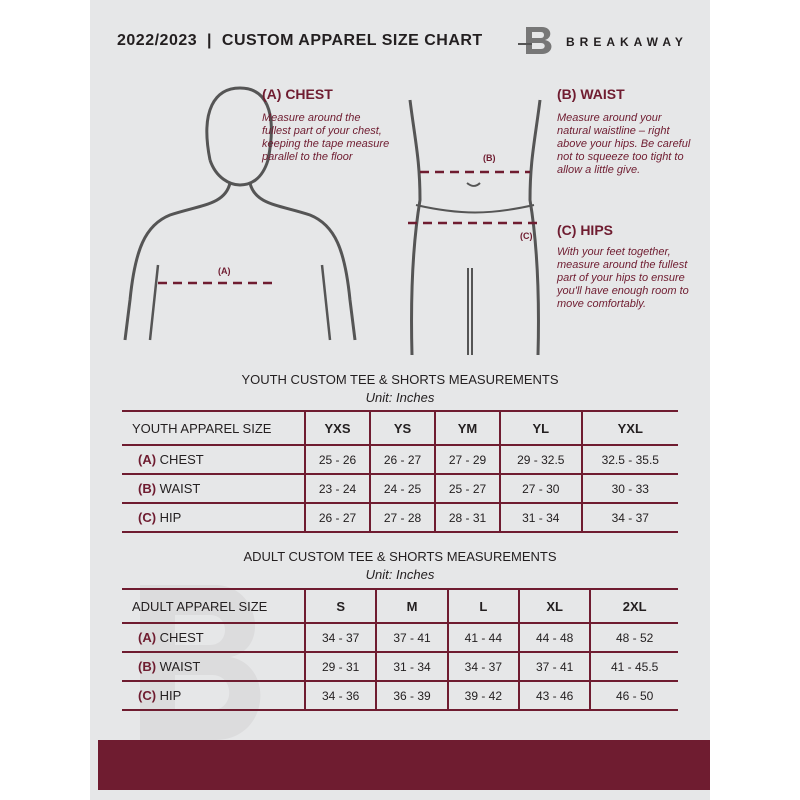  I want to click on cell: 24 - 25, so click(402, 488).